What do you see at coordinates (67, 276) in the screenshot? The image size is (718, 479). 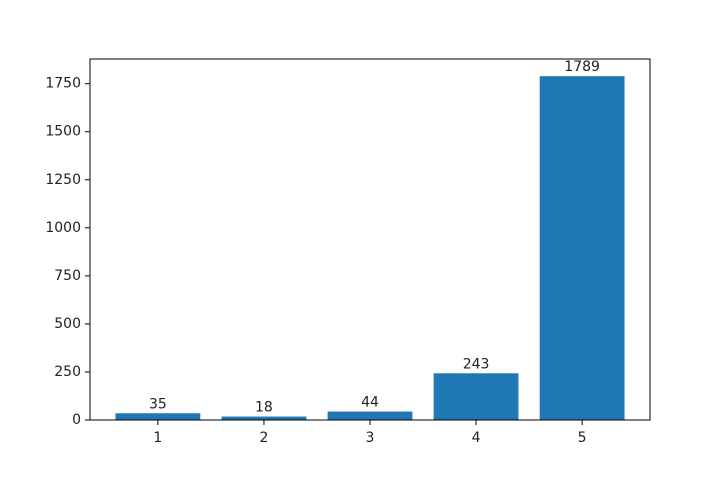 I see `y-tick-label: 750` at bounding box center [67, 276].